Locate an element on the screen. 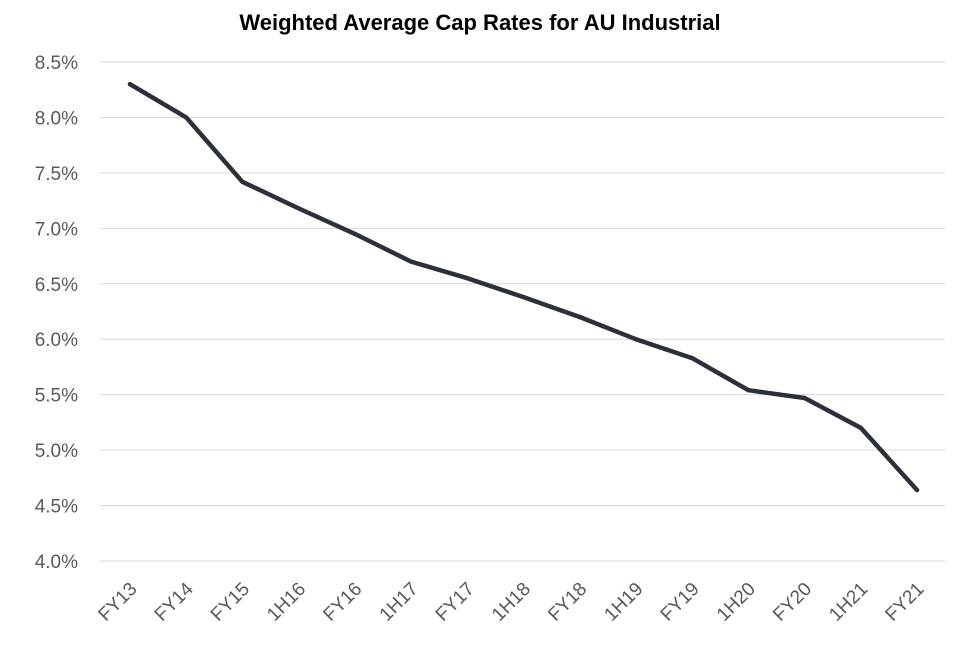 This screenshot has width=960, height=650. y-tick-label: 8.0% is located at coordinates (56, 118).